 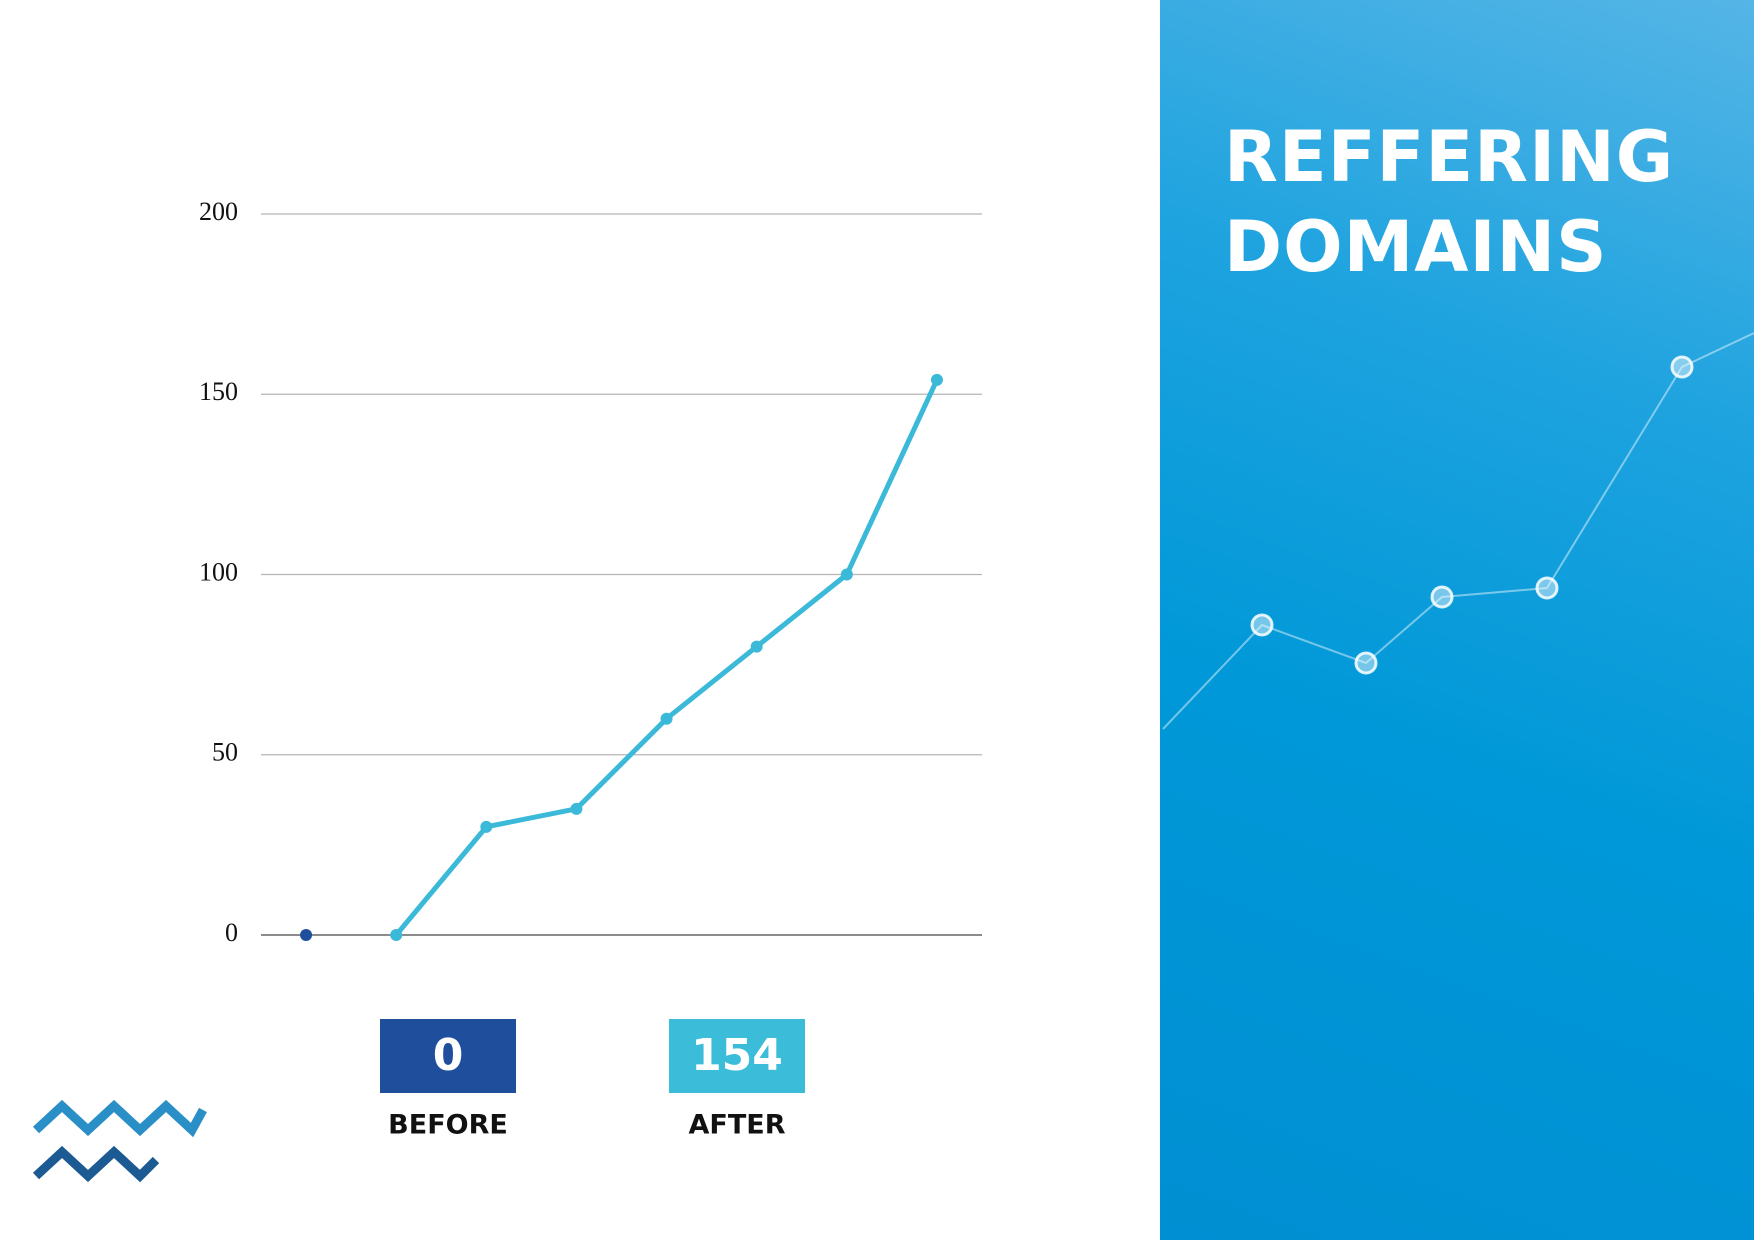 I want to click on title: REFFERING DOMAINS, so click(x=1449, y=202).